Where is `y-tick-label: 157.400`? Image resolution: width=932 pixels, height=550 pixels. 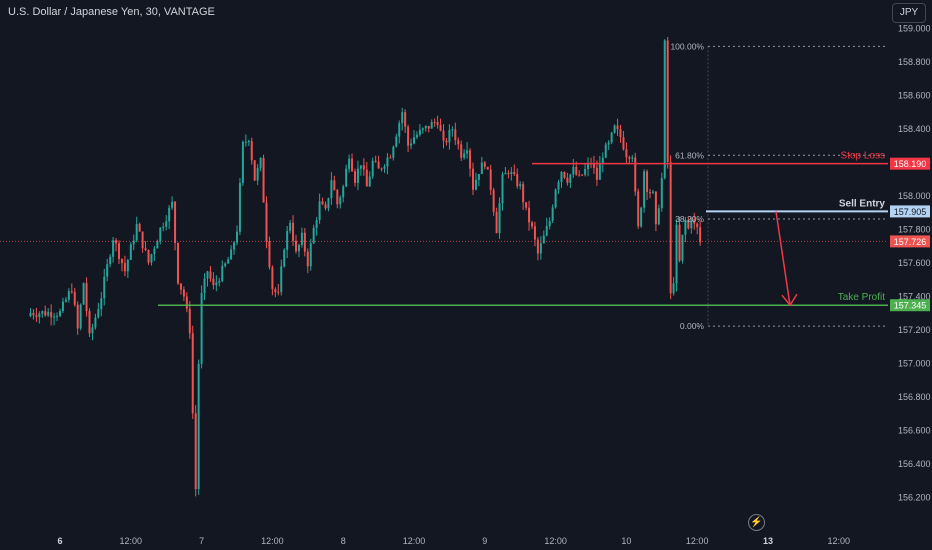
y-tick-label: 157.400 is located at coordinates (914, 297).